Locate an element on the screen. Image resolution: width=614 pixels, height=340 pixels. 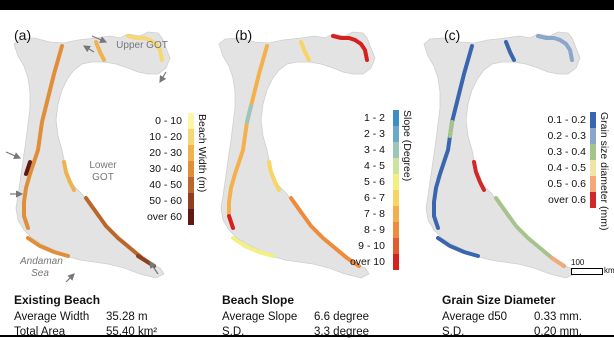
legend-class-label: 3 - 4 is located at coordinates (374, 150).